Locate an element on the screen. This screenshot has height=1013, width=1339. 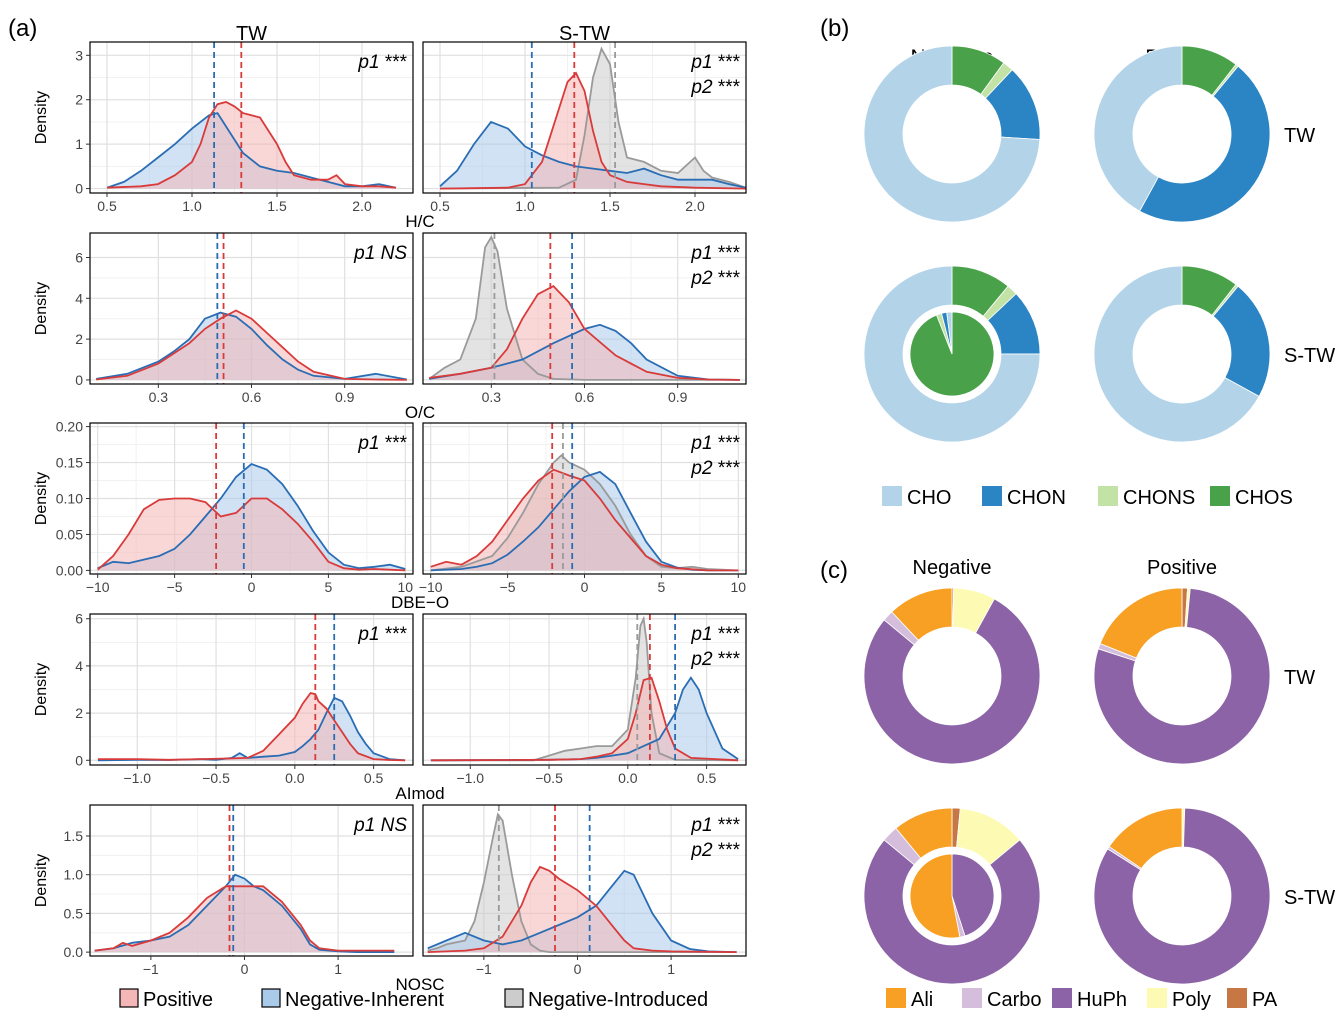
slice-CHON is located at coordinates (1205, 144).